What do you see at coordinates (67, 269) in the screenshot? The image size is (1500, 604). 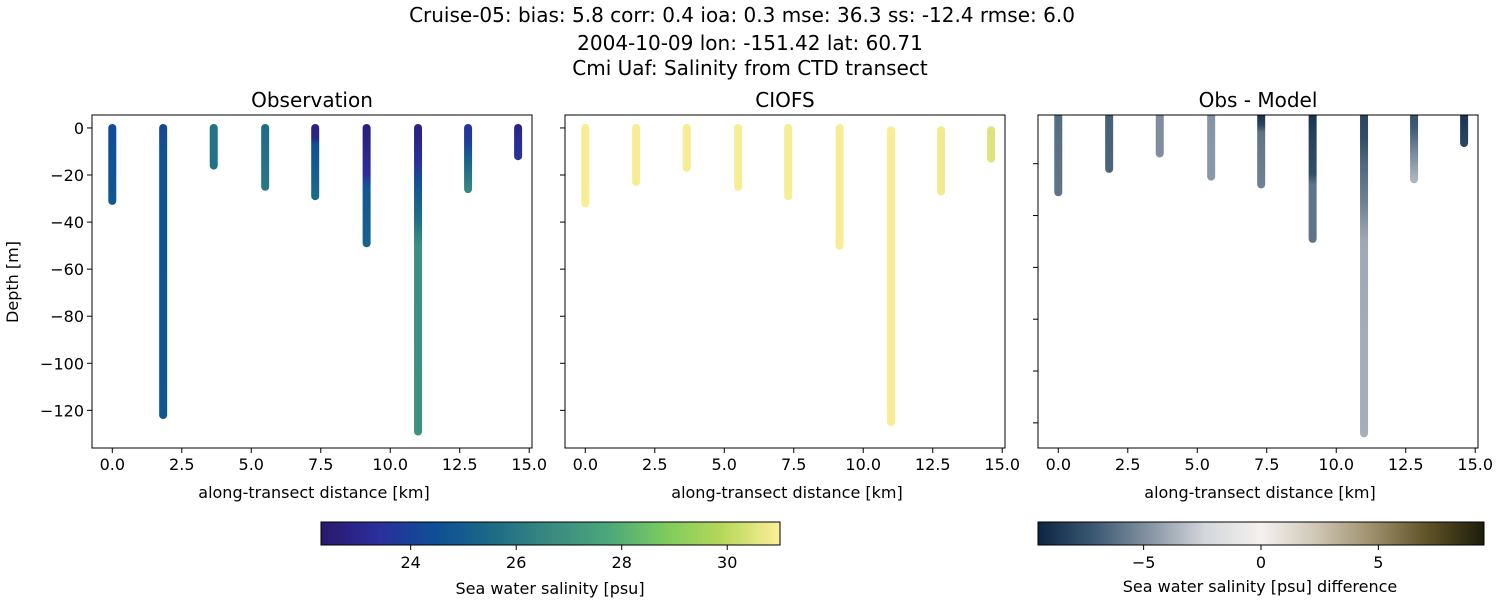 I see `y-tick-label: −60` at bounding box center [67, 269].